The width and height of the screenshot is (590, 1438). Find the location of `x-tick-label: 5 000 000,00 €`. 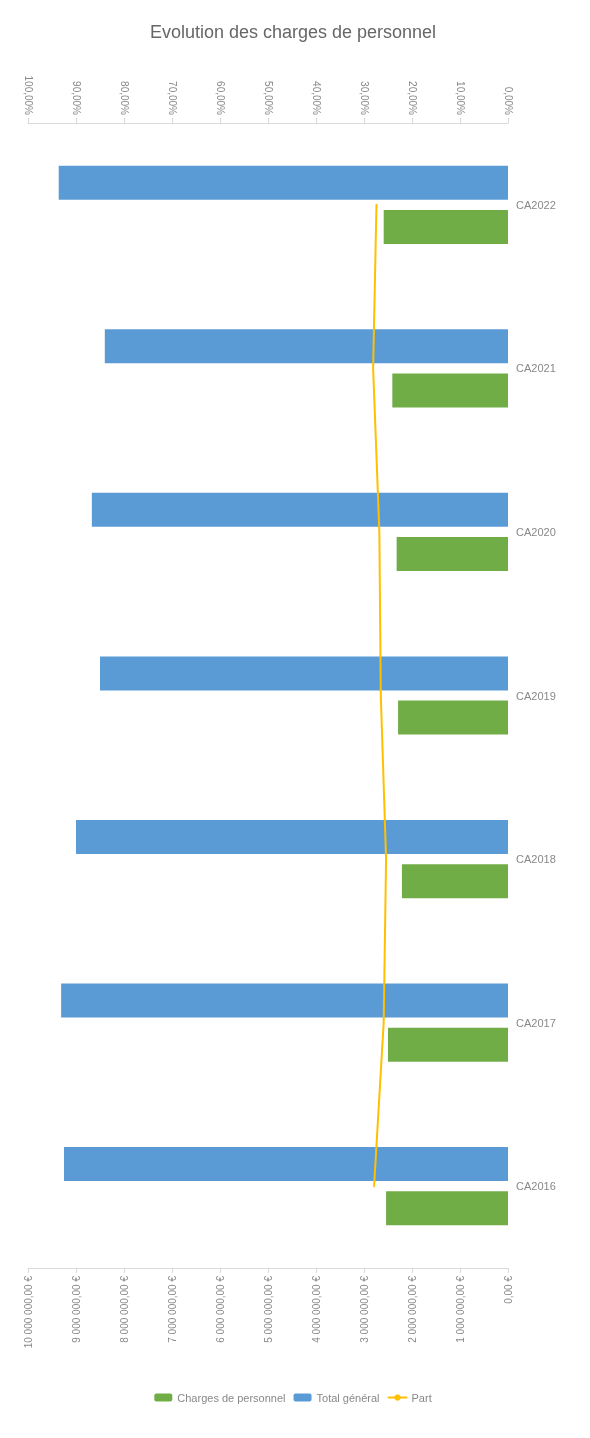

x-tick-label: 5 000 000,00 € is located at coordinates (268, 1309).